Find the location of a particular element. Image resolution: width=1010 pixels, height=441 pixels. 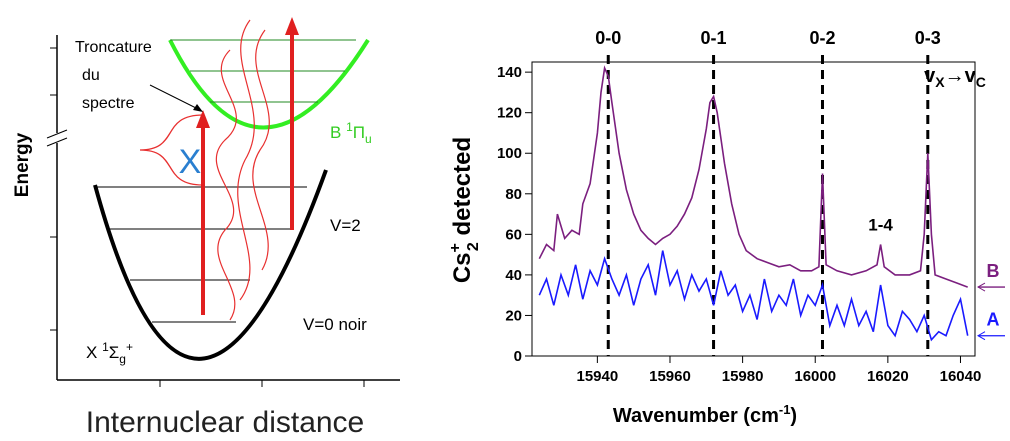

upper-potential is located at coordinates (269, 84).